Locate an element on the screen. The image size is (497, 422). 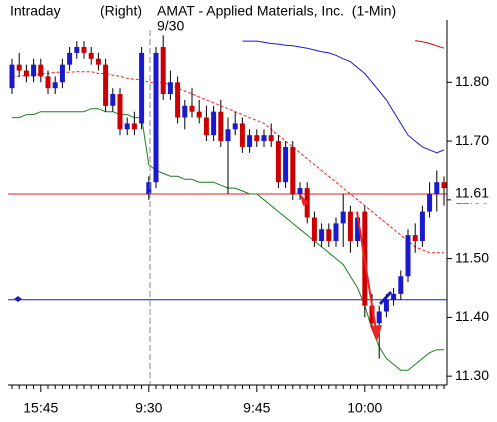
y-tick-label: 11.70 is located at coordinates (472, 140).